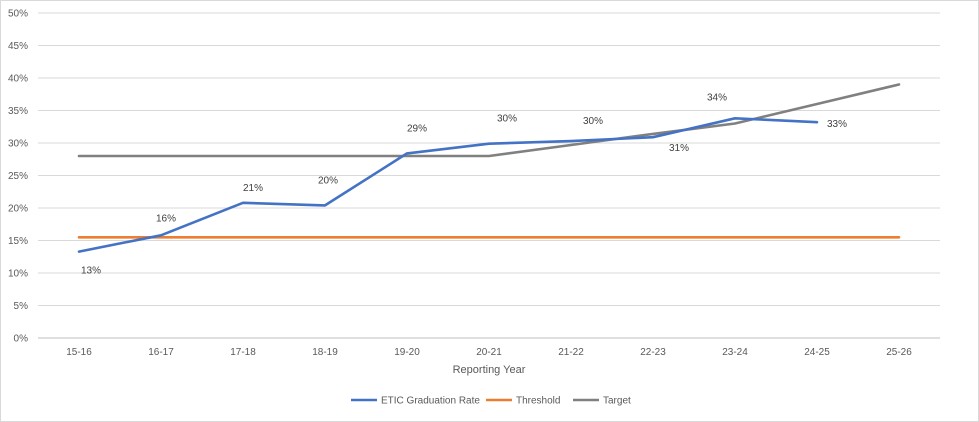 This screenshot has height=422, width=979. Describe the element at coordinates (430, 401) in the screenshot. I see `legend-label: ETIC Graduation Rate` at that location.